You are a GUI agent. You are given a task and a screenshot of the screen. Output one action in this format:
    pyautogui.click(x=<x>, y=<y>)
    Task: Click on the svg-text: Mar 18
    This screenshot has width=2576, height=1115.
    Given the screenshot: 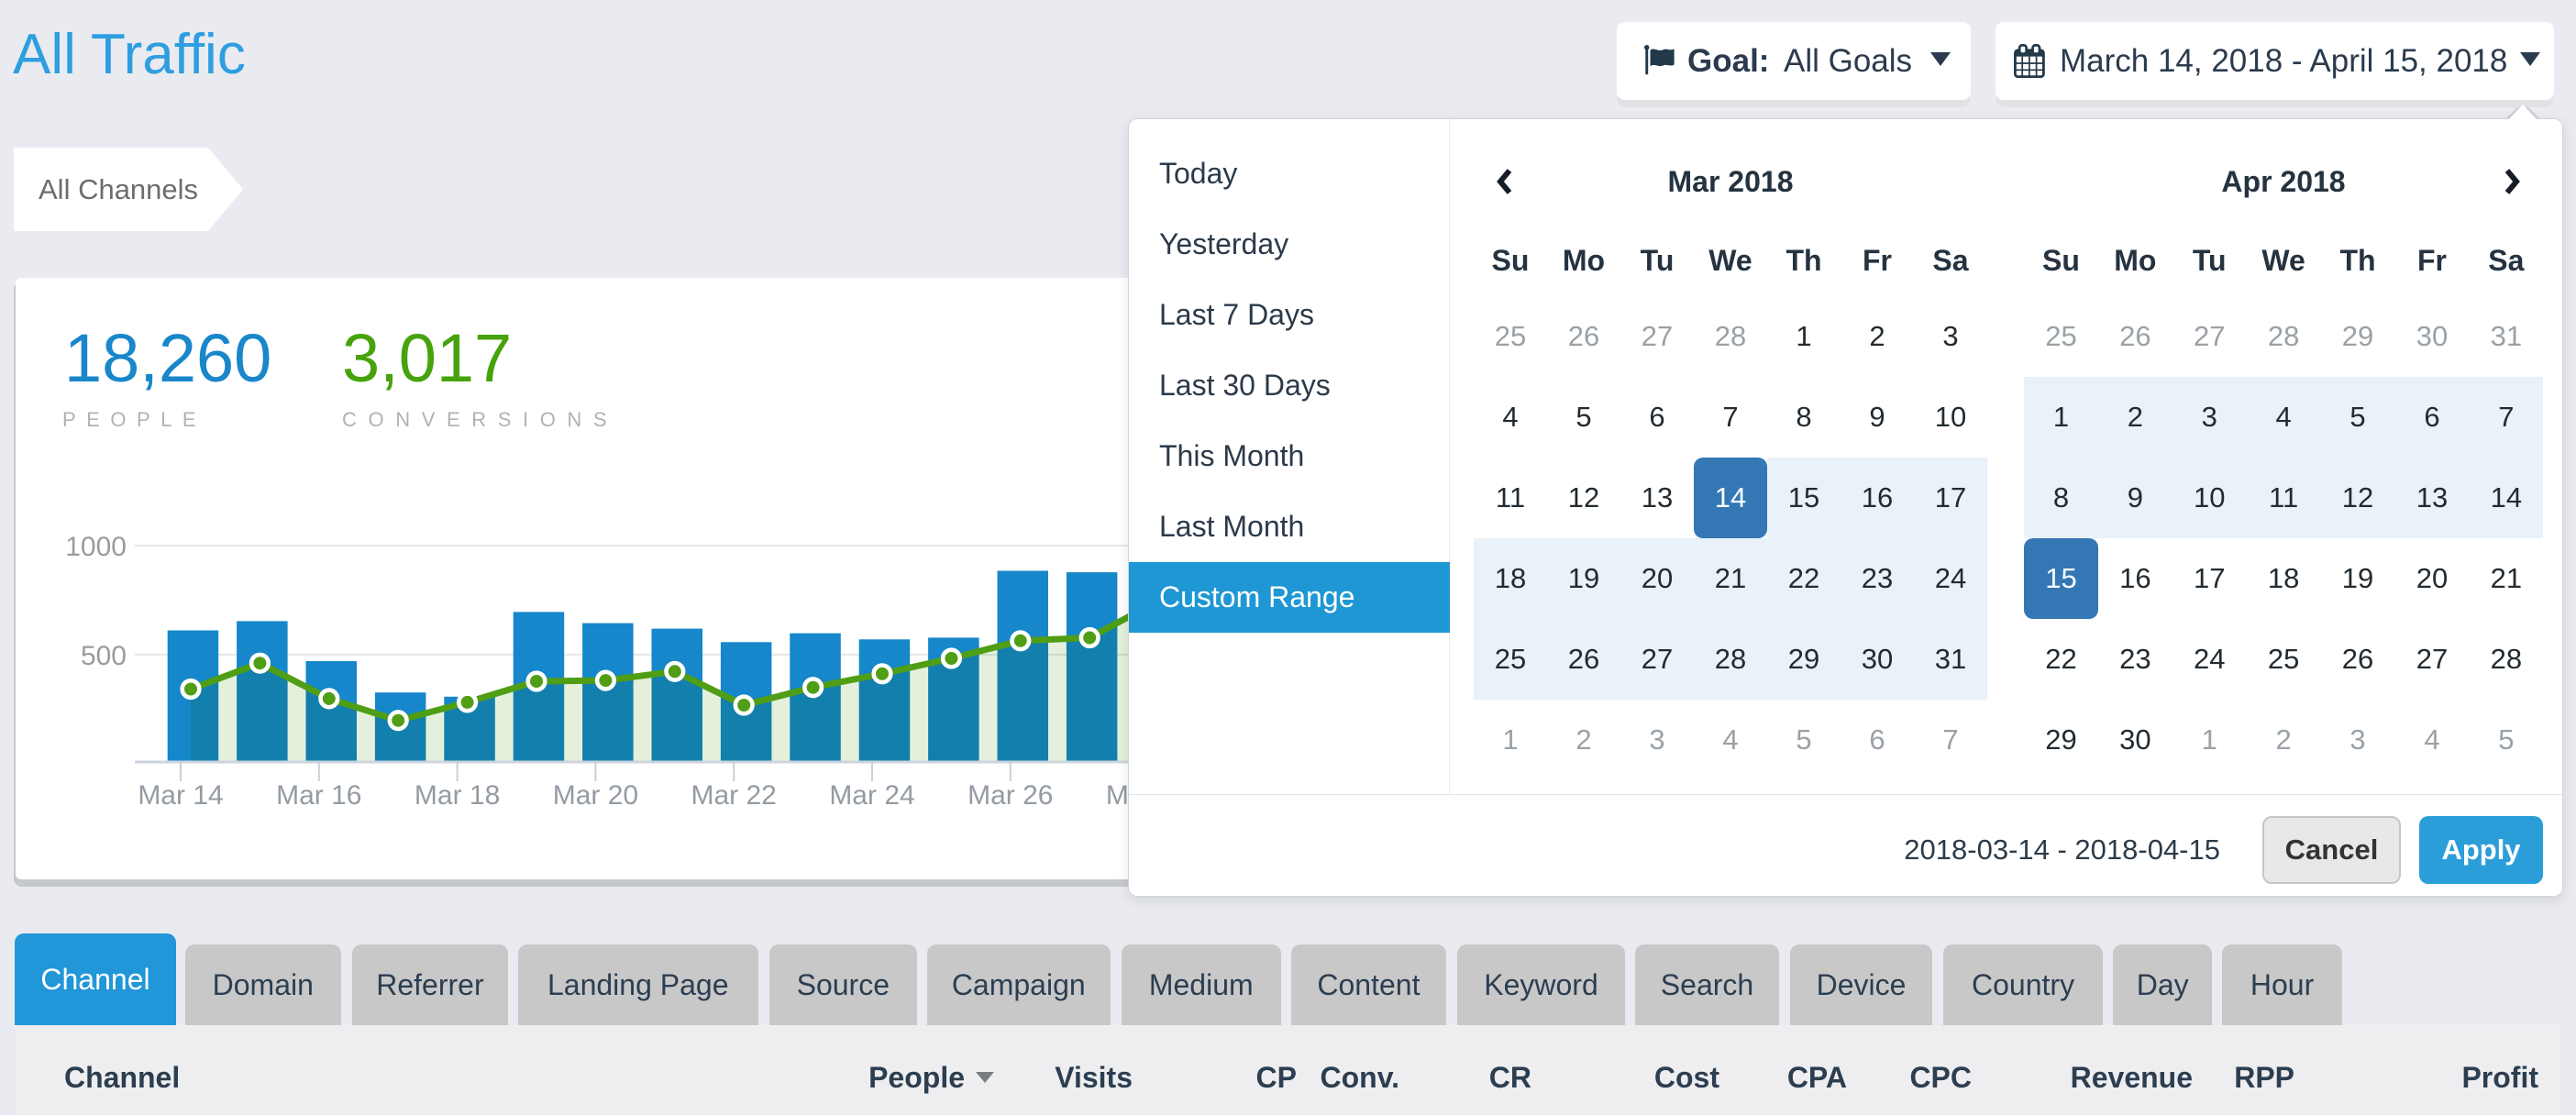 What is the action you would take?
    pyautogui.click(x=457, y=795)
    